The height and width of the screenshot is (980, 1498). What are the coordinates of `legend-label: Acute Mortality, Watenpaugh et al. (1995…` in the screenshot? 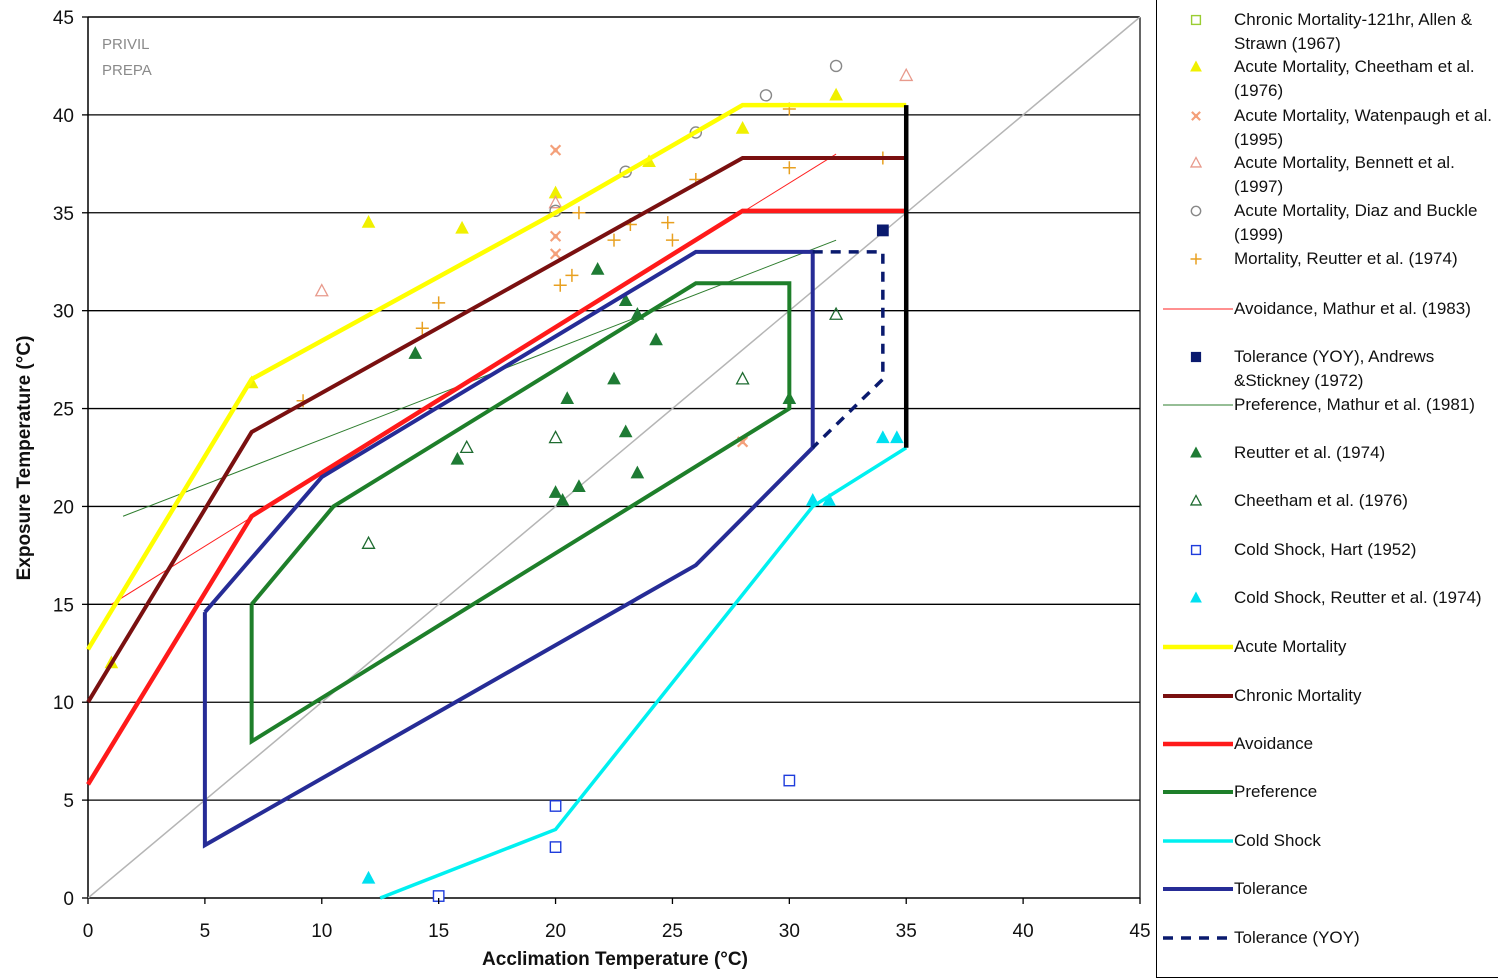 It's located at (1363, 127).